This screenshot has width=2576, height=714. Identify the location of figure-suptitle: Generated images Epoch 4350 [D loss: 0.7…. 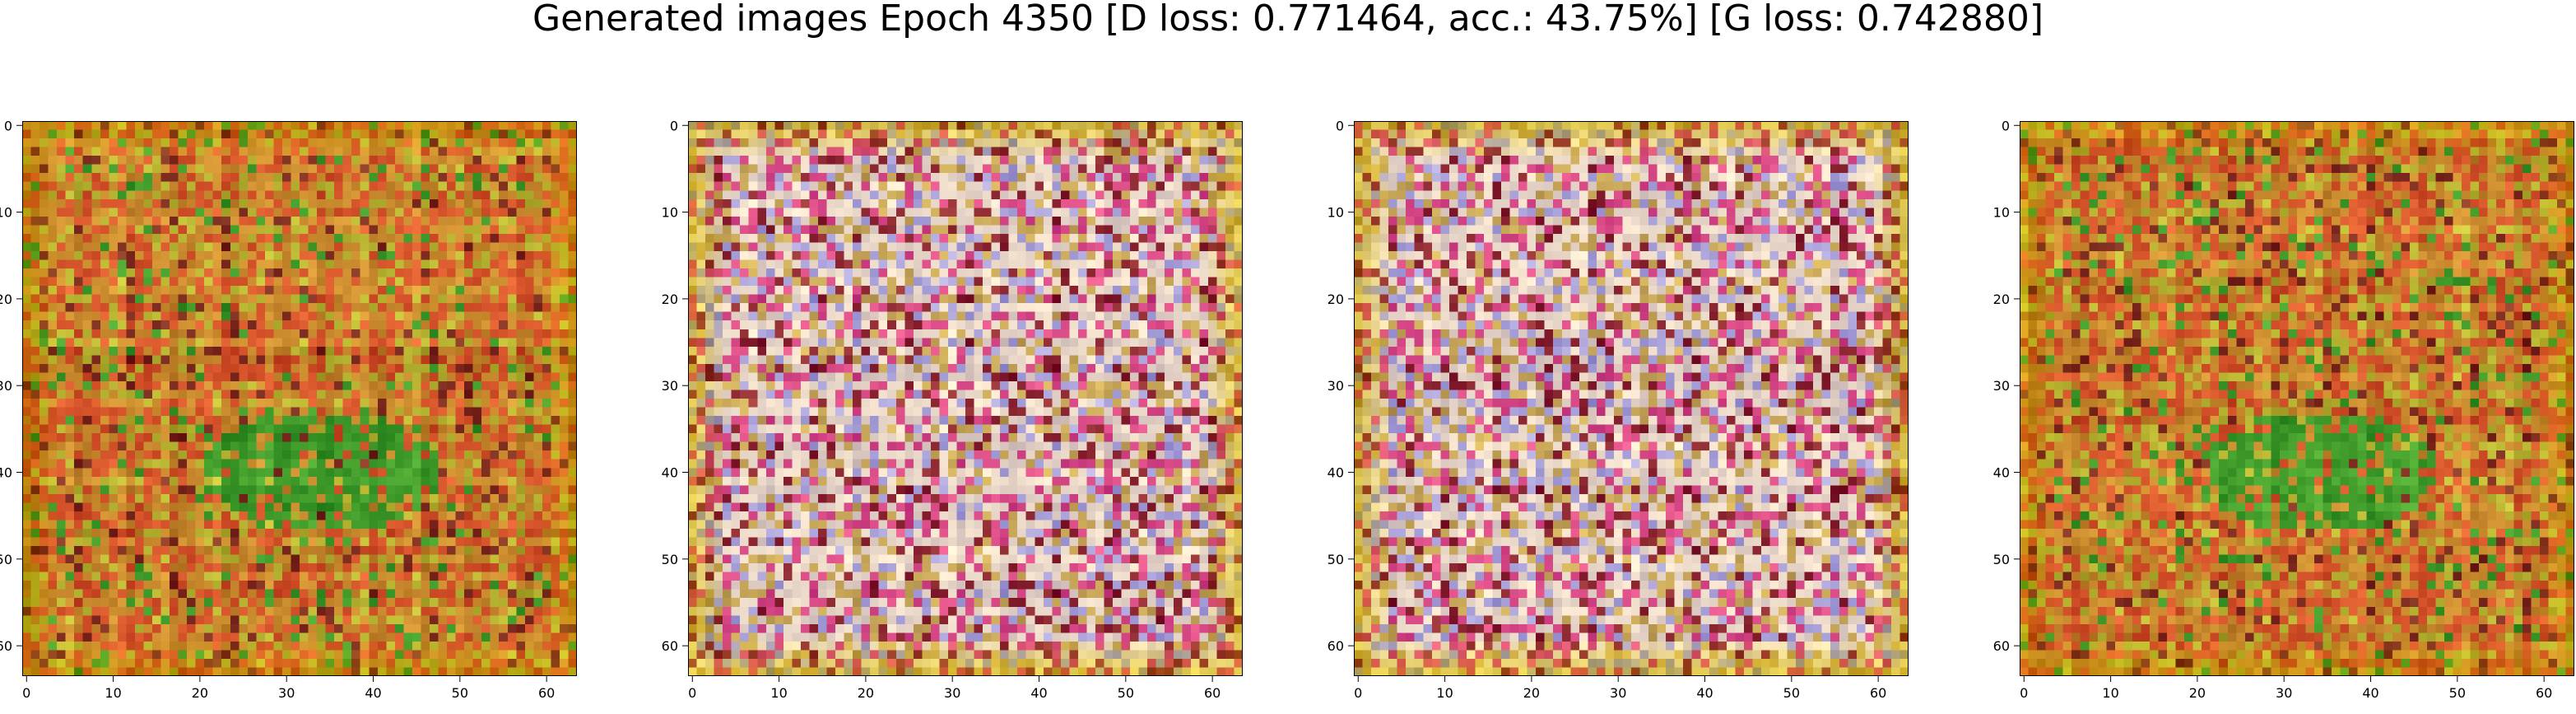
(1288, 20).